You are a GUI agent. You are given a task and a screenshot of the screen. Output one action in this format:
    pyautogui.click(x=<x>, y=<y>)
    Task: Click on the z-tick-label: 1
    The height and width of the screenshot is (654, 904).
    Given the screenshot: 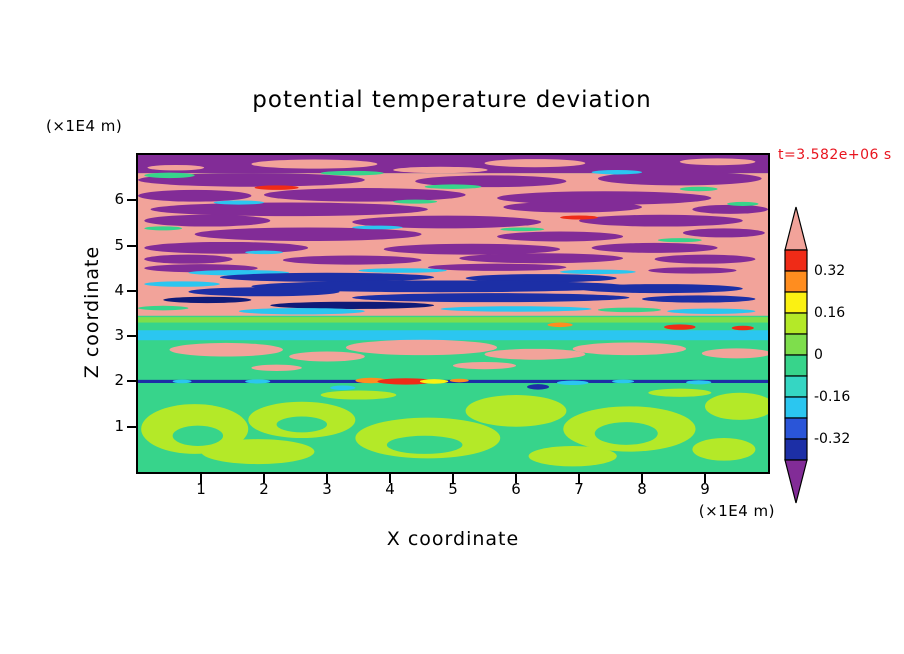 What is the action you would take?
    pyautogui.click(x=119, y=425)
    